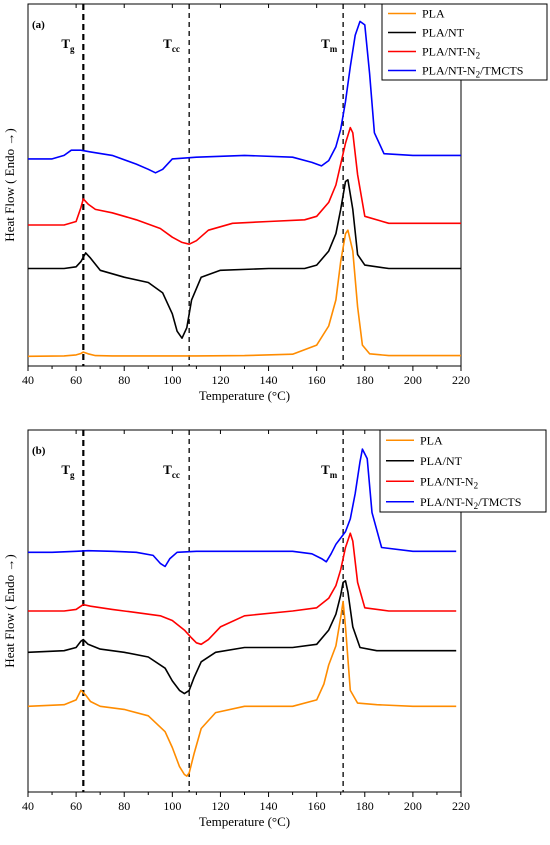  Describe the element at coordinates (244, 293) in the screenshot. I see `series-line-pla` at that location.